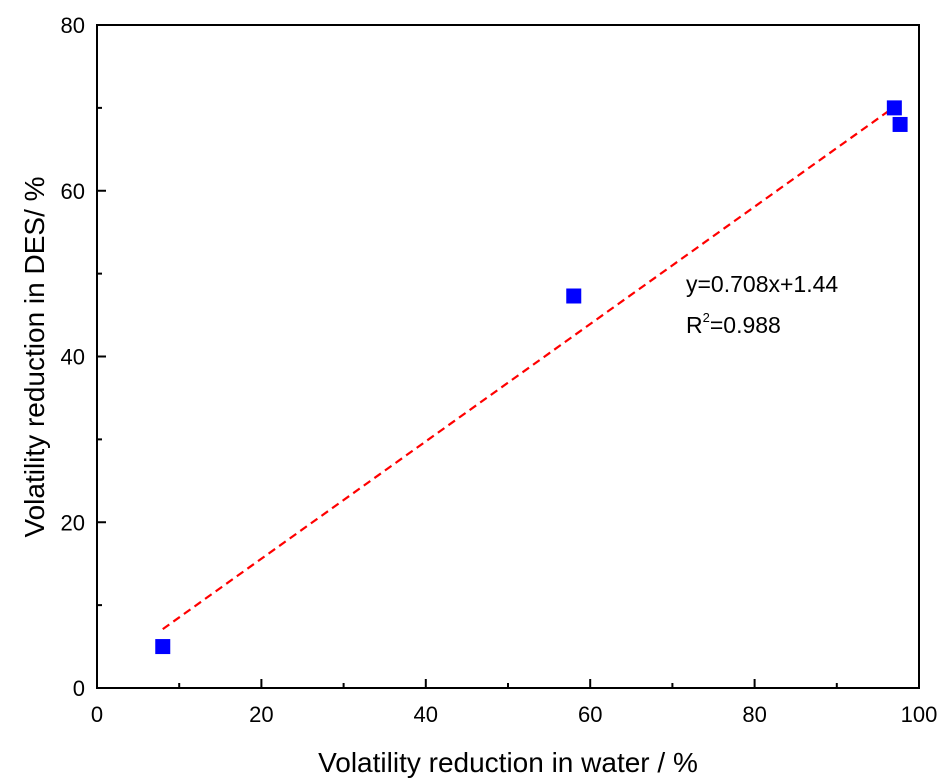  Describe the element at coordinates (426, 714) in the screenshot. I see `x-tick-label: 40` at that location.